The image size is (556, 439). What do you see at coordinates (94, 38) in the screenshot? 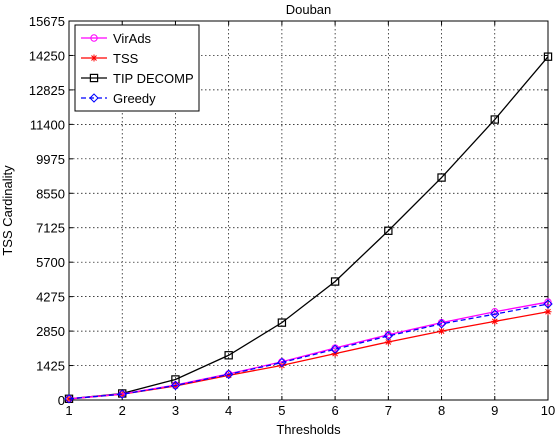
I see `legend-marker-virads` at bounding box center [94, 38].